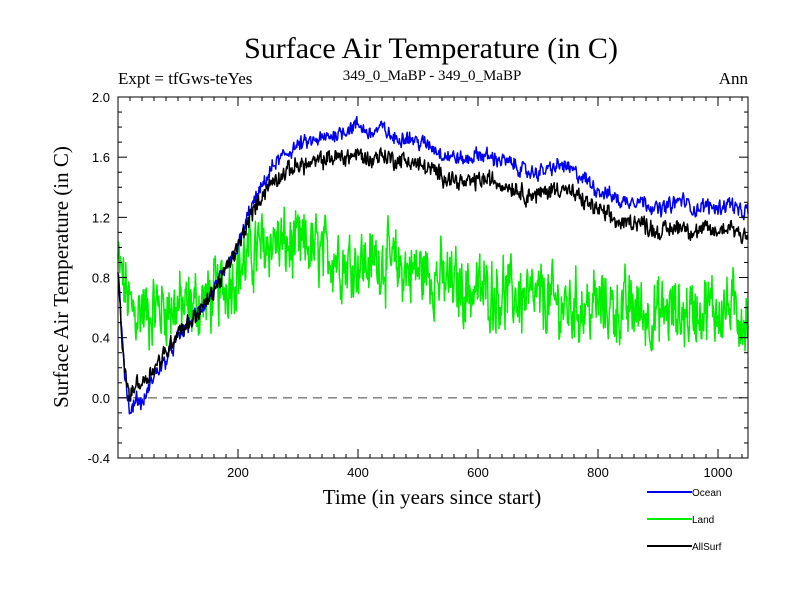  I want to click on y-tick-label: -0.4, so click(99, 458).